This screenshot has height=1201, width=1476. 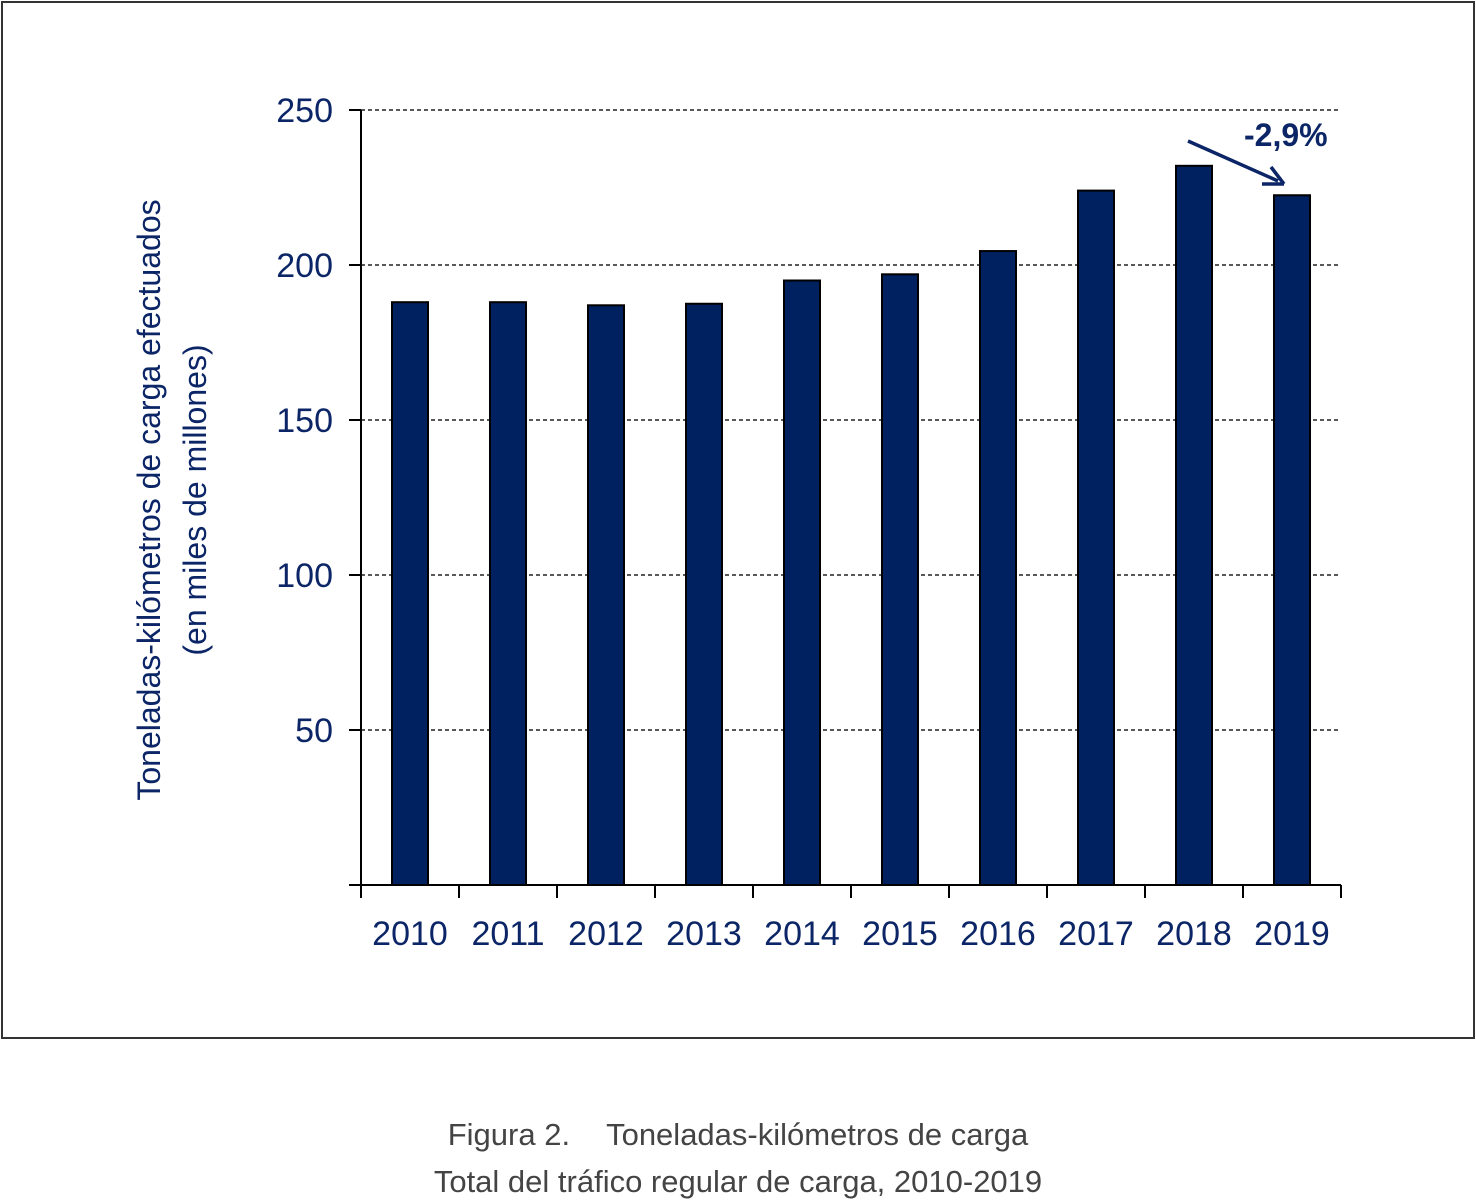 I want to click on x-tick-label: 2010, so click(x=410, y=934).